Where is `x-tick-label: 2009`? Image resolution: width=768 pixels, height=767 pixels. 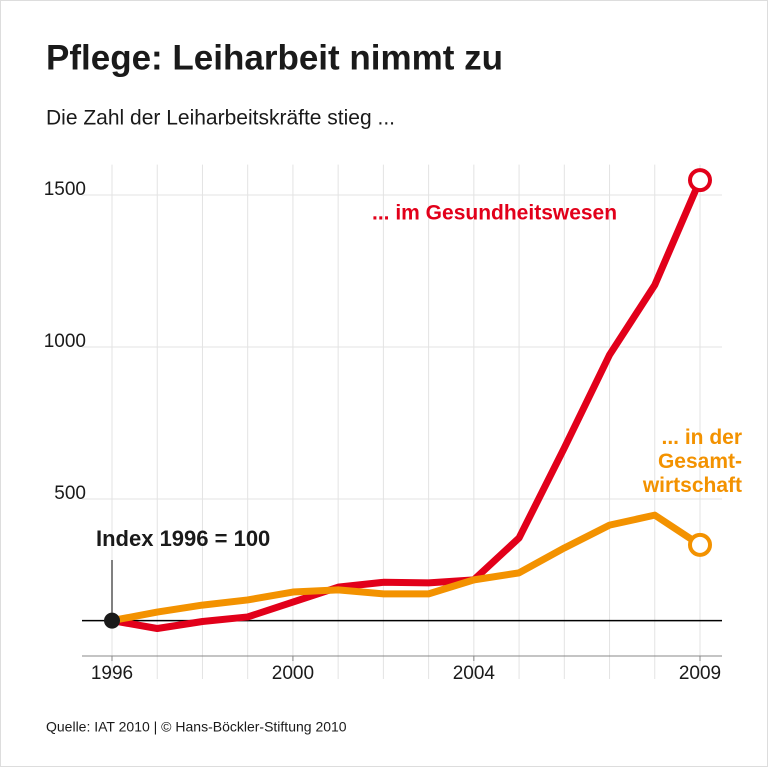 x-tick-label: 2009 is located at coordinates (700, 673).